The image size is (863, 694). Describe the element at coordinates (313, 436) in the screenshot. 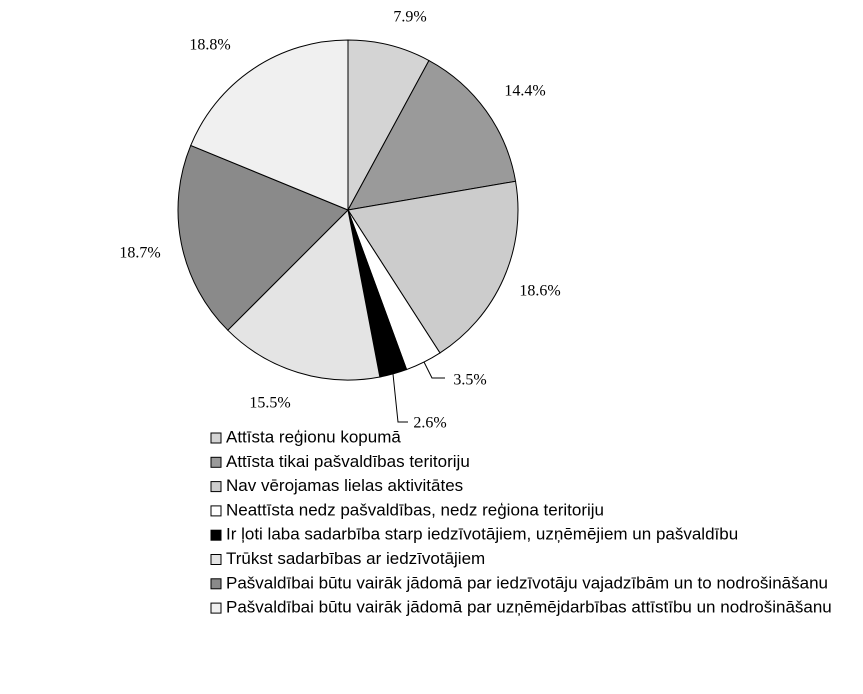

I see `legend-label: Attīsta reģionu kopumā` at that location.